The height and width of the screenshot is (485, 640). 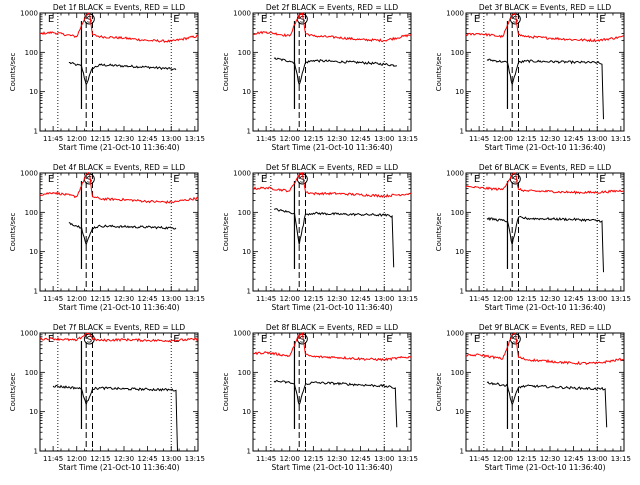 I want to click on eclipse-end-label: E, so click(x=602, y=19).